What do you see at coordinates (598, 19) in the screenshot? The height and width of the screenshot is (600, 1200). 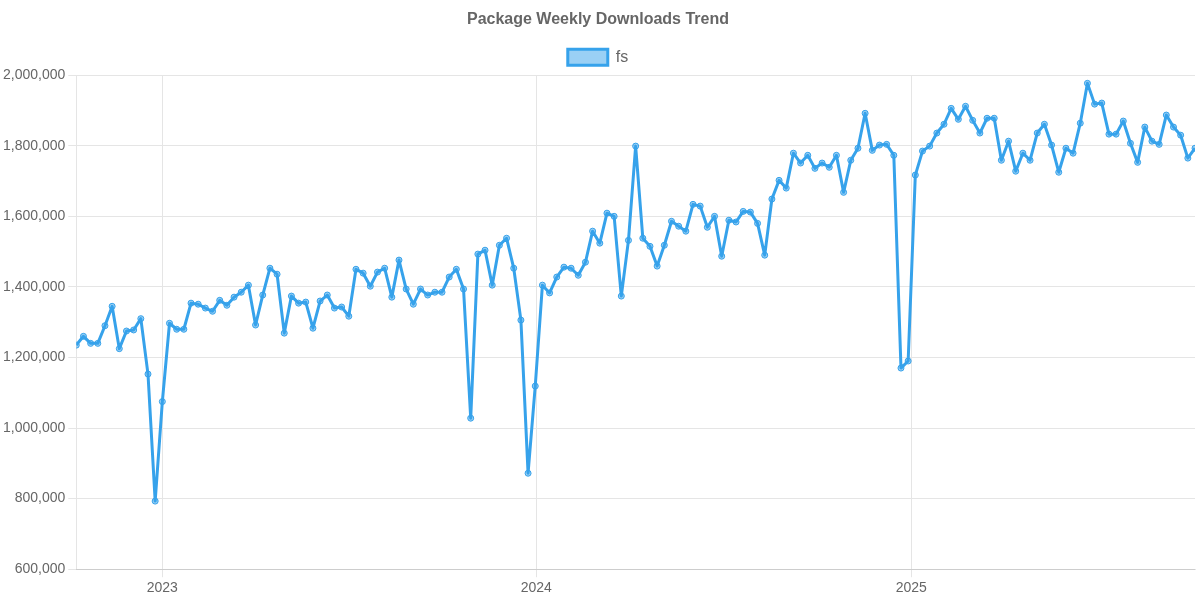 I see `chart-title: Package Weekly Downloads Trend` at bounding box center [598, 19].